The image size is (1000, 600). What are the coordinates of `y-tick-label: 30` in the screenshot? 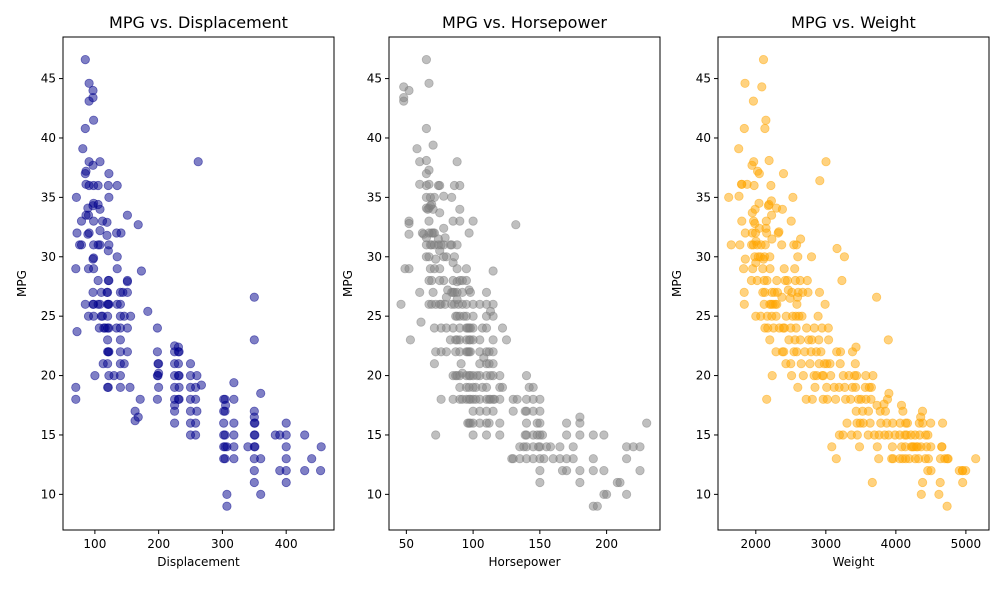 It's located at (703, 257).